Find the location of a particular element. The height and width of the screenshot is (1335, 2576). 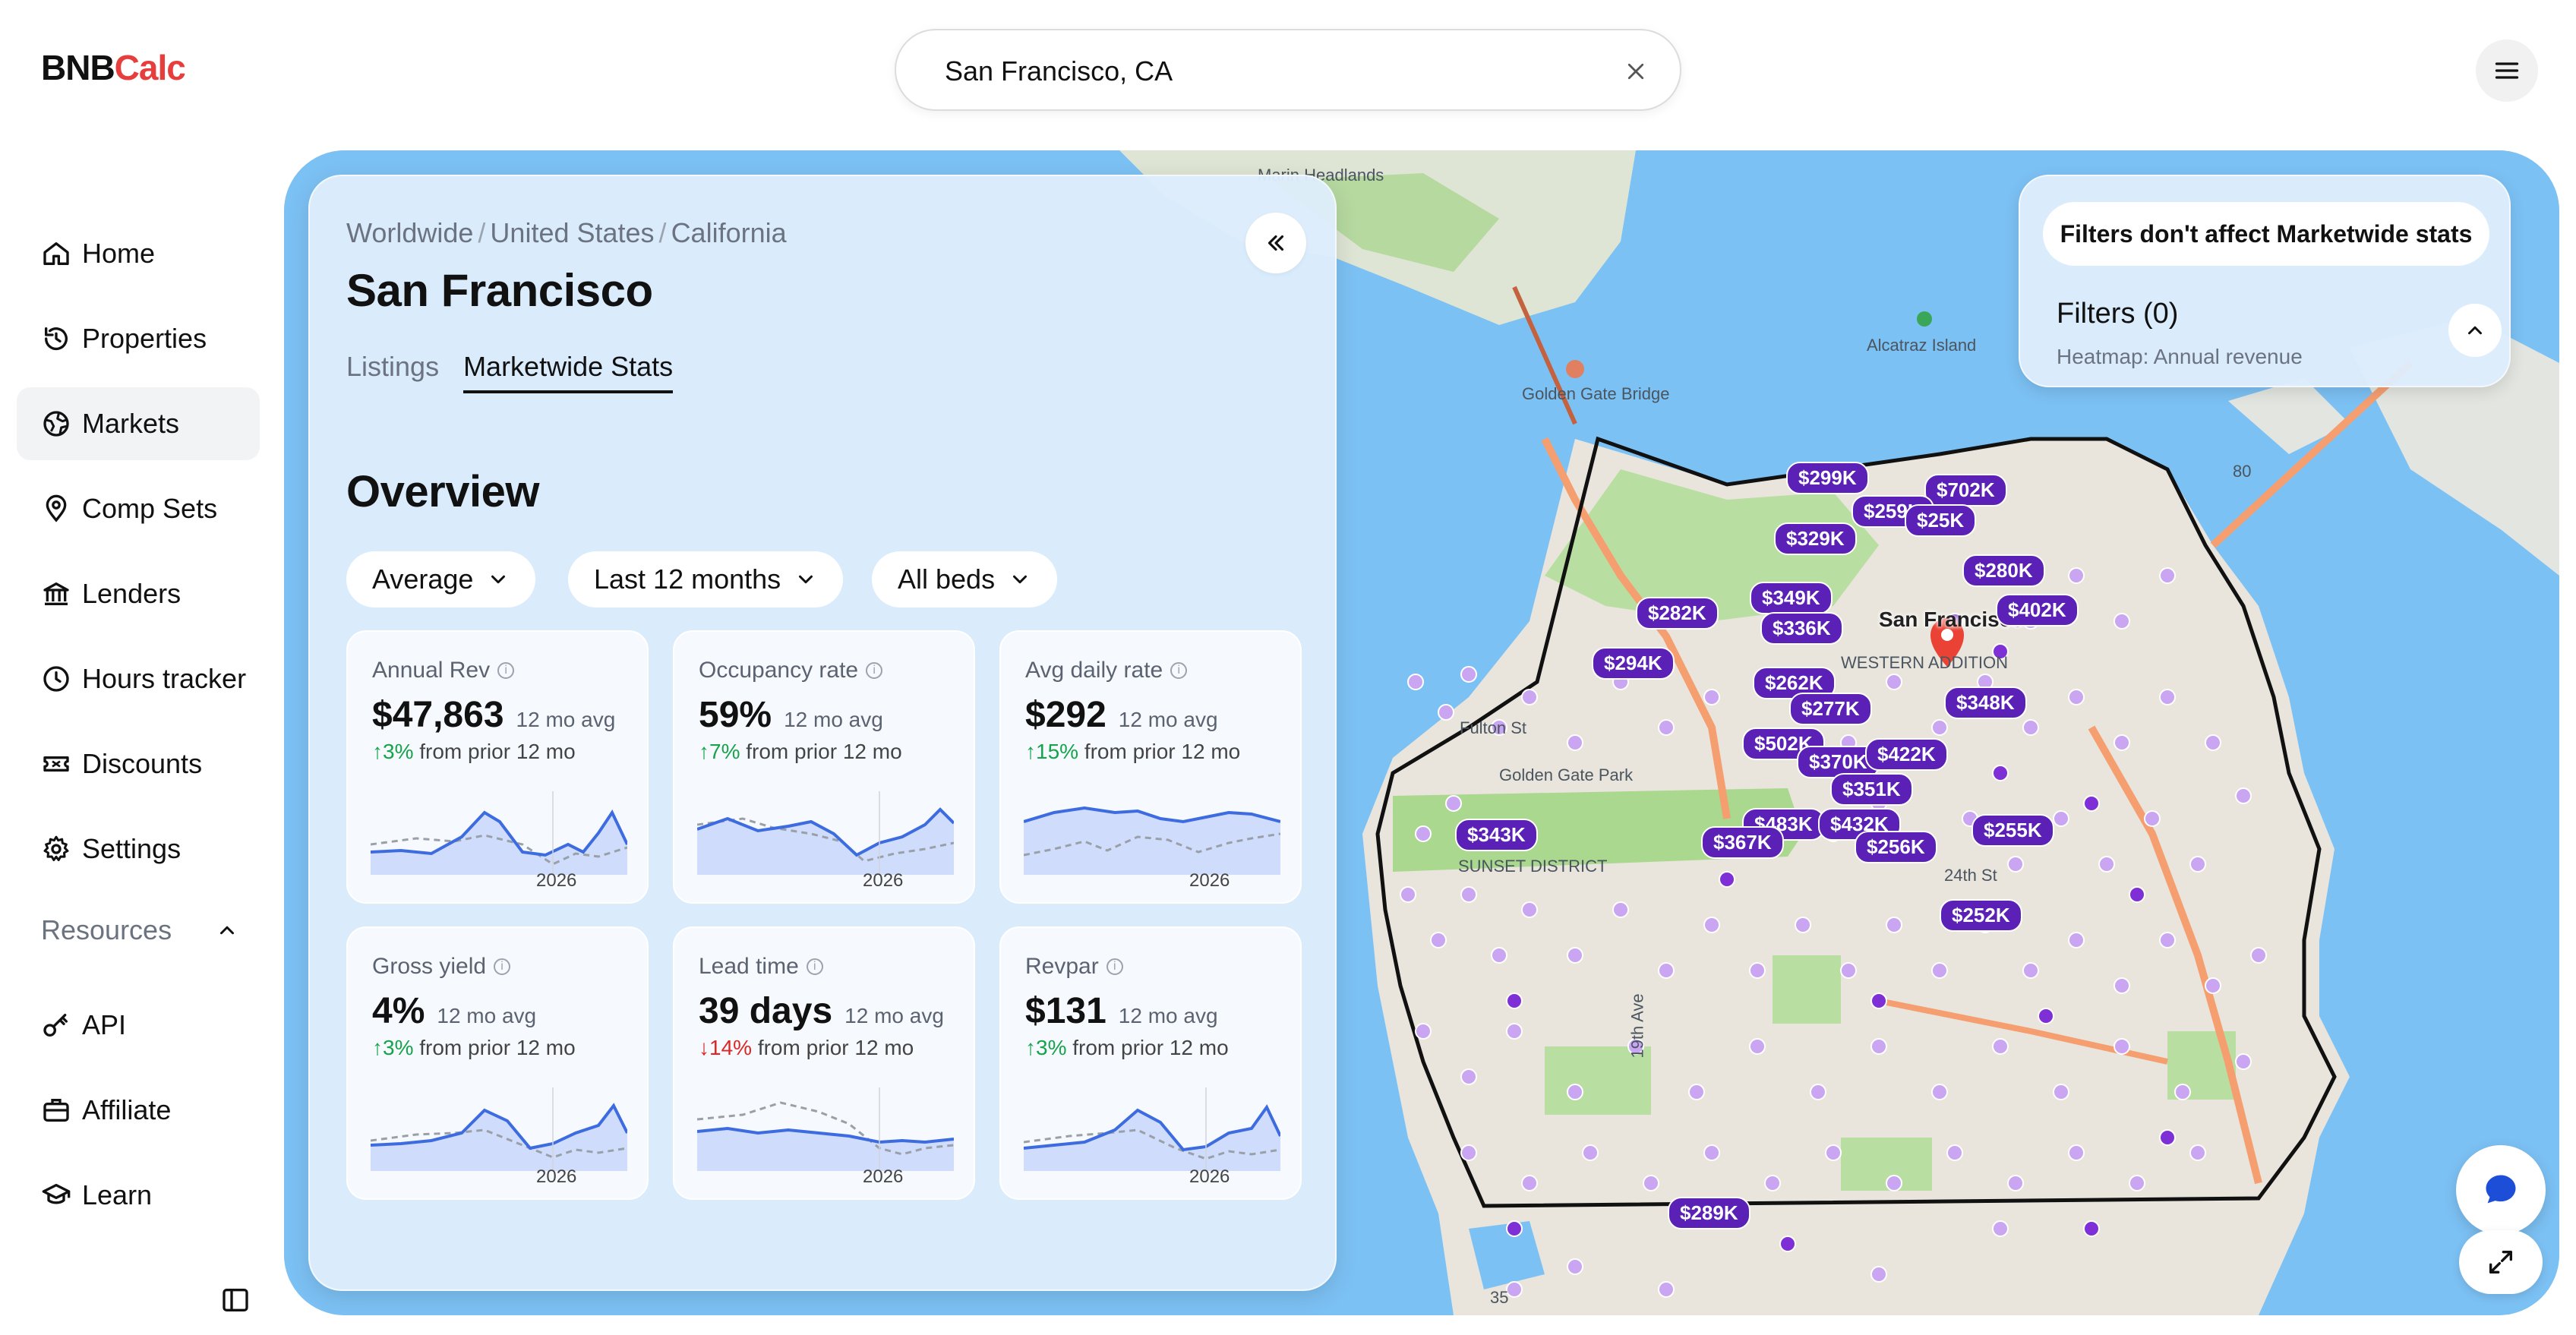

metric-type-dropdown: Average is located at coordinates (441, 579).